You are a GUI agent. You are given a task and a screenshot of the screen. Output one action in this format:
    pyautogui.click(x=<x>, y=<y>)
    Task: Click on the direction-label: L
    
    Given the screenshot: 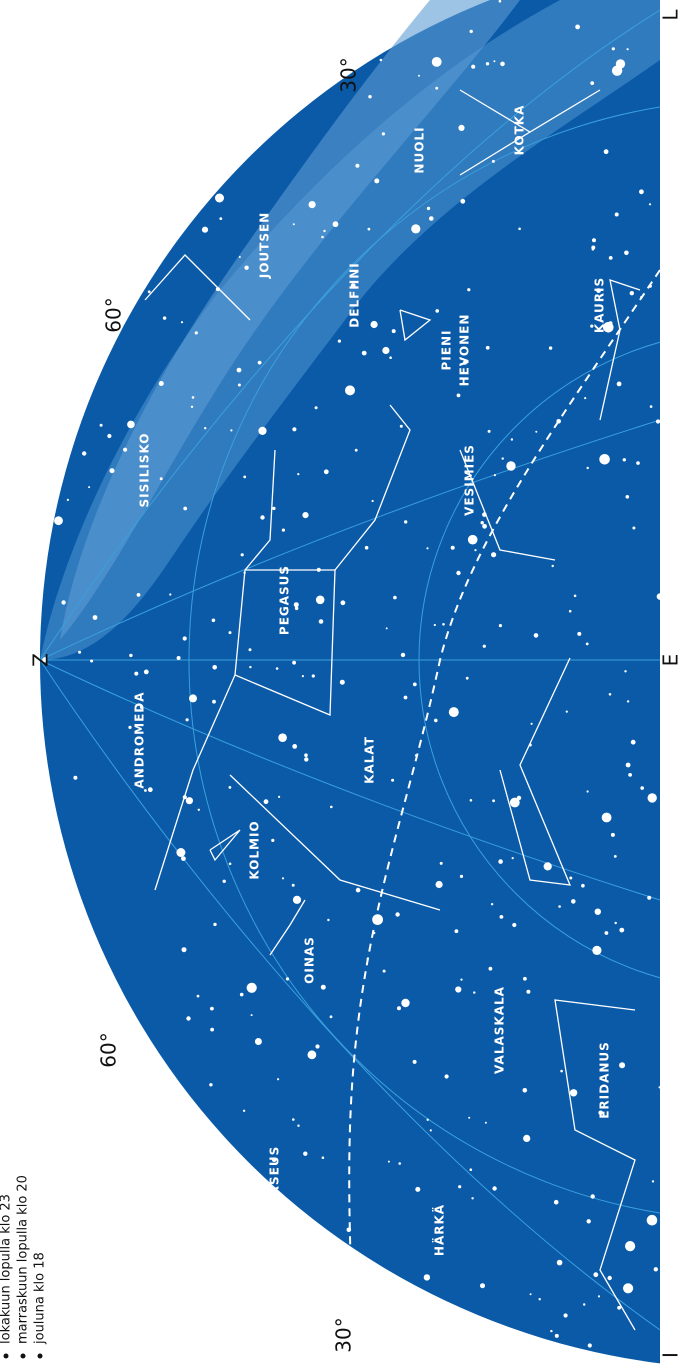 What is the action you would take?
    pyautogui.click(x=670, y=15)
    